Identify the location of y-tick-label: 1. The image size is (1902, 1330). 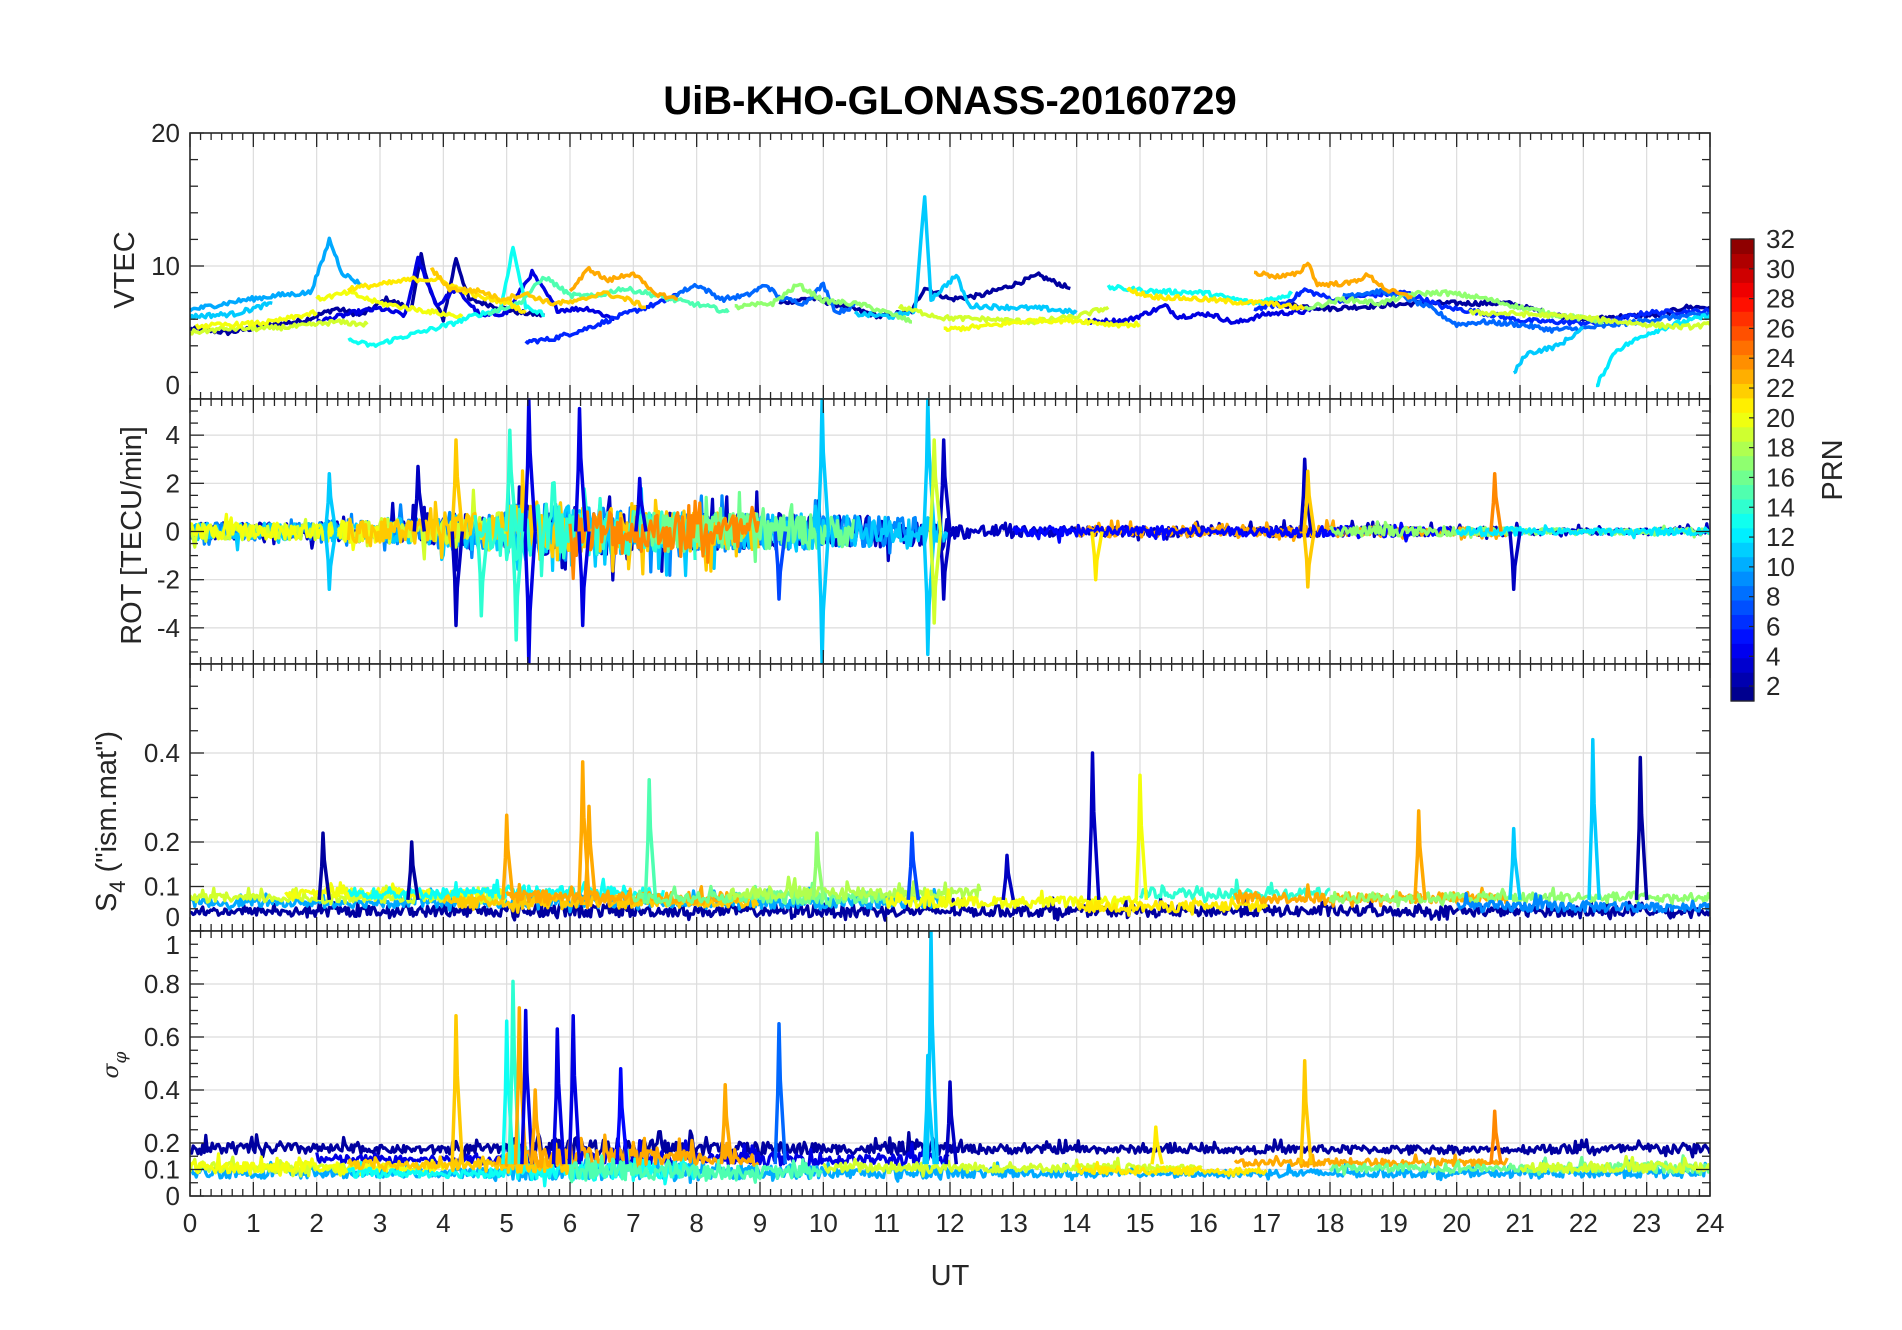
(173, 945).